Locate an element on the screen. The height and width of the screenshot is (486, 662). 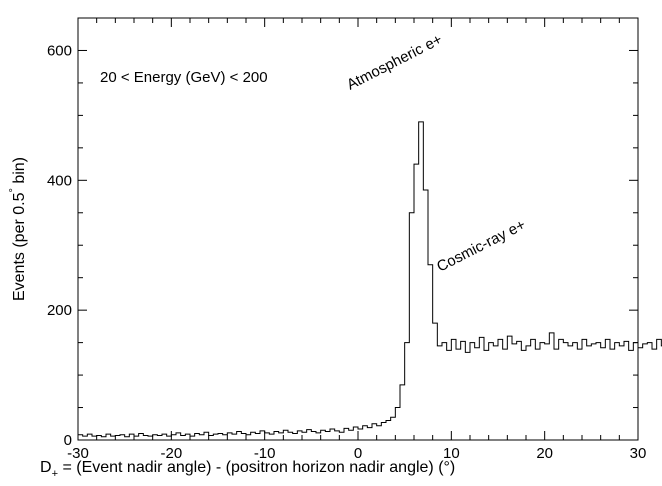
x-tick-label: -20 is located at coordinates (171, 453).